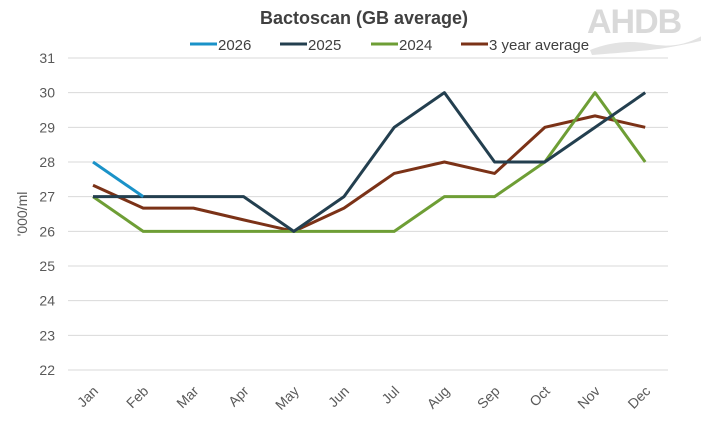 The image size is (701, 431). What do you see at coordinates (324, 45) in the screenshot?
I see `legend-label: 2025` at bounding box center [324, 45].